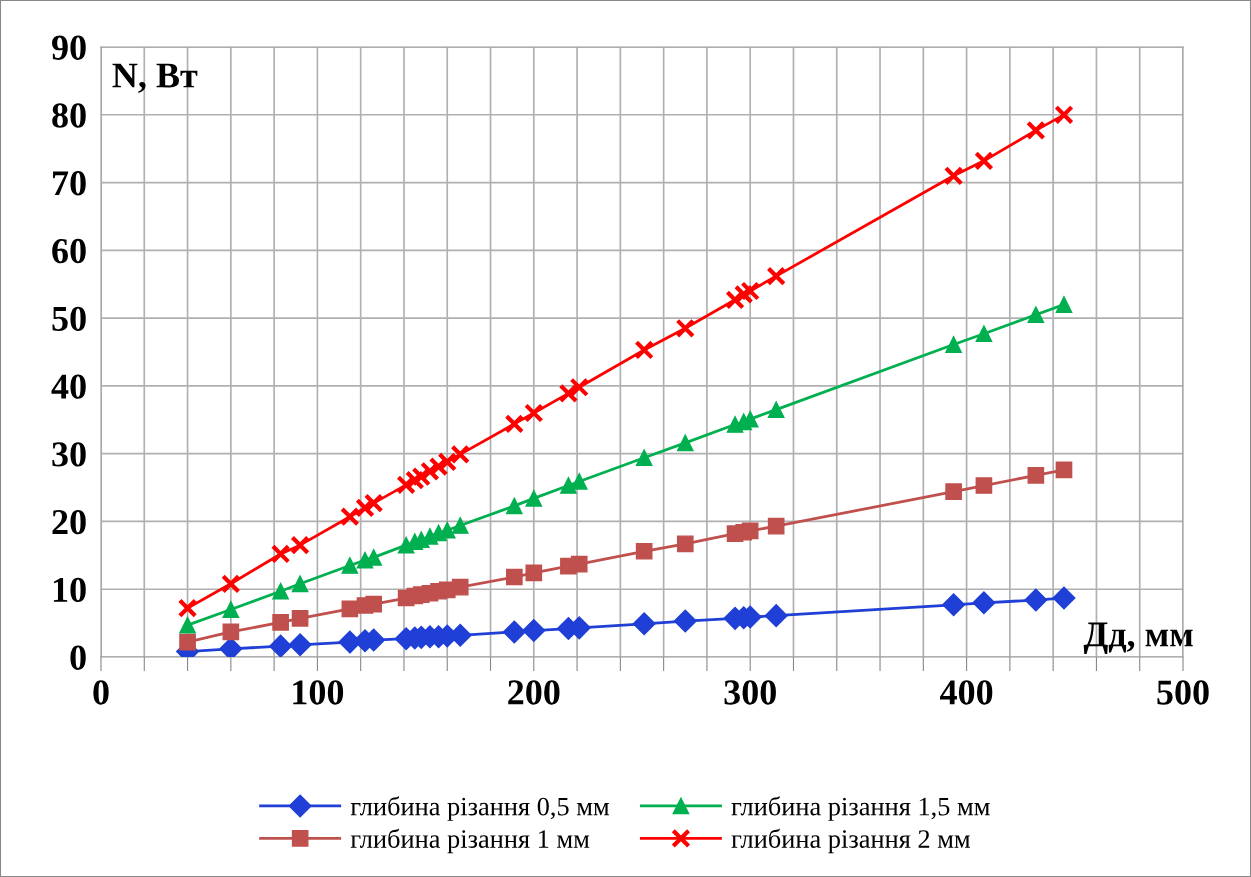  Describe the element at coordinates (69, 183) in the screenshot. I see `y-tick-label: 70` at that location.